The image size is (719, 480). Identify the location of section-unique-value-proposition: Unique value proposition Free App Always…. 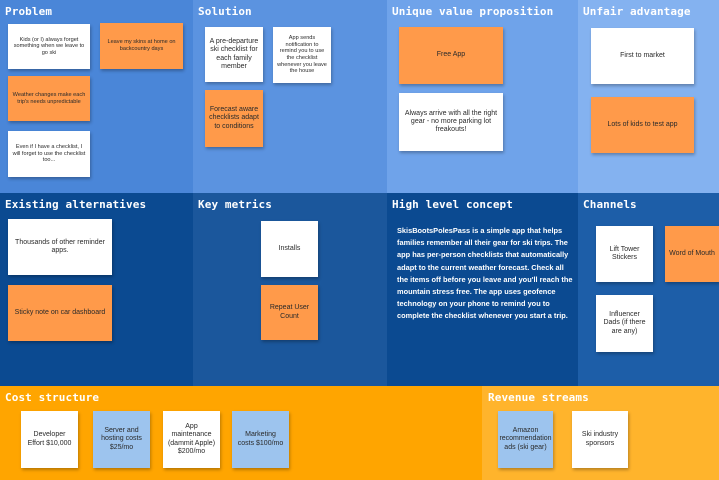
(482, 96).